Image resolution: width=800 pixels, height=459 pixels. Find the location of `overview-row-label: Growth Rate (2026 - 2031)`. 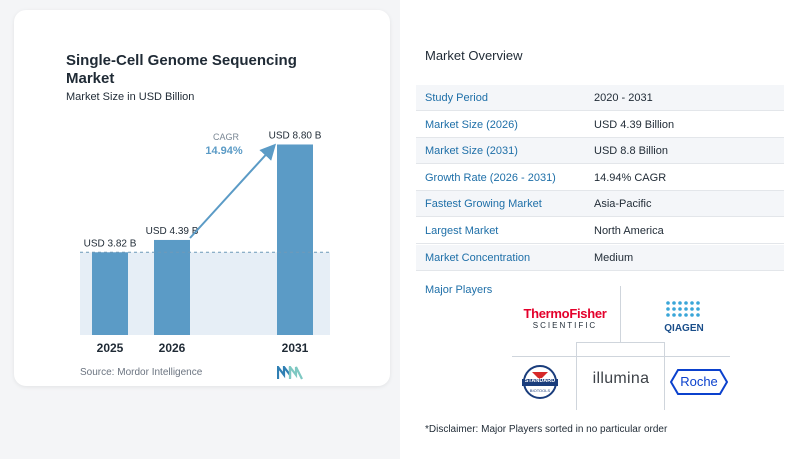

overview-row-label: Growth Rate (2026 - 2031) is located at coordinates (490, 177).